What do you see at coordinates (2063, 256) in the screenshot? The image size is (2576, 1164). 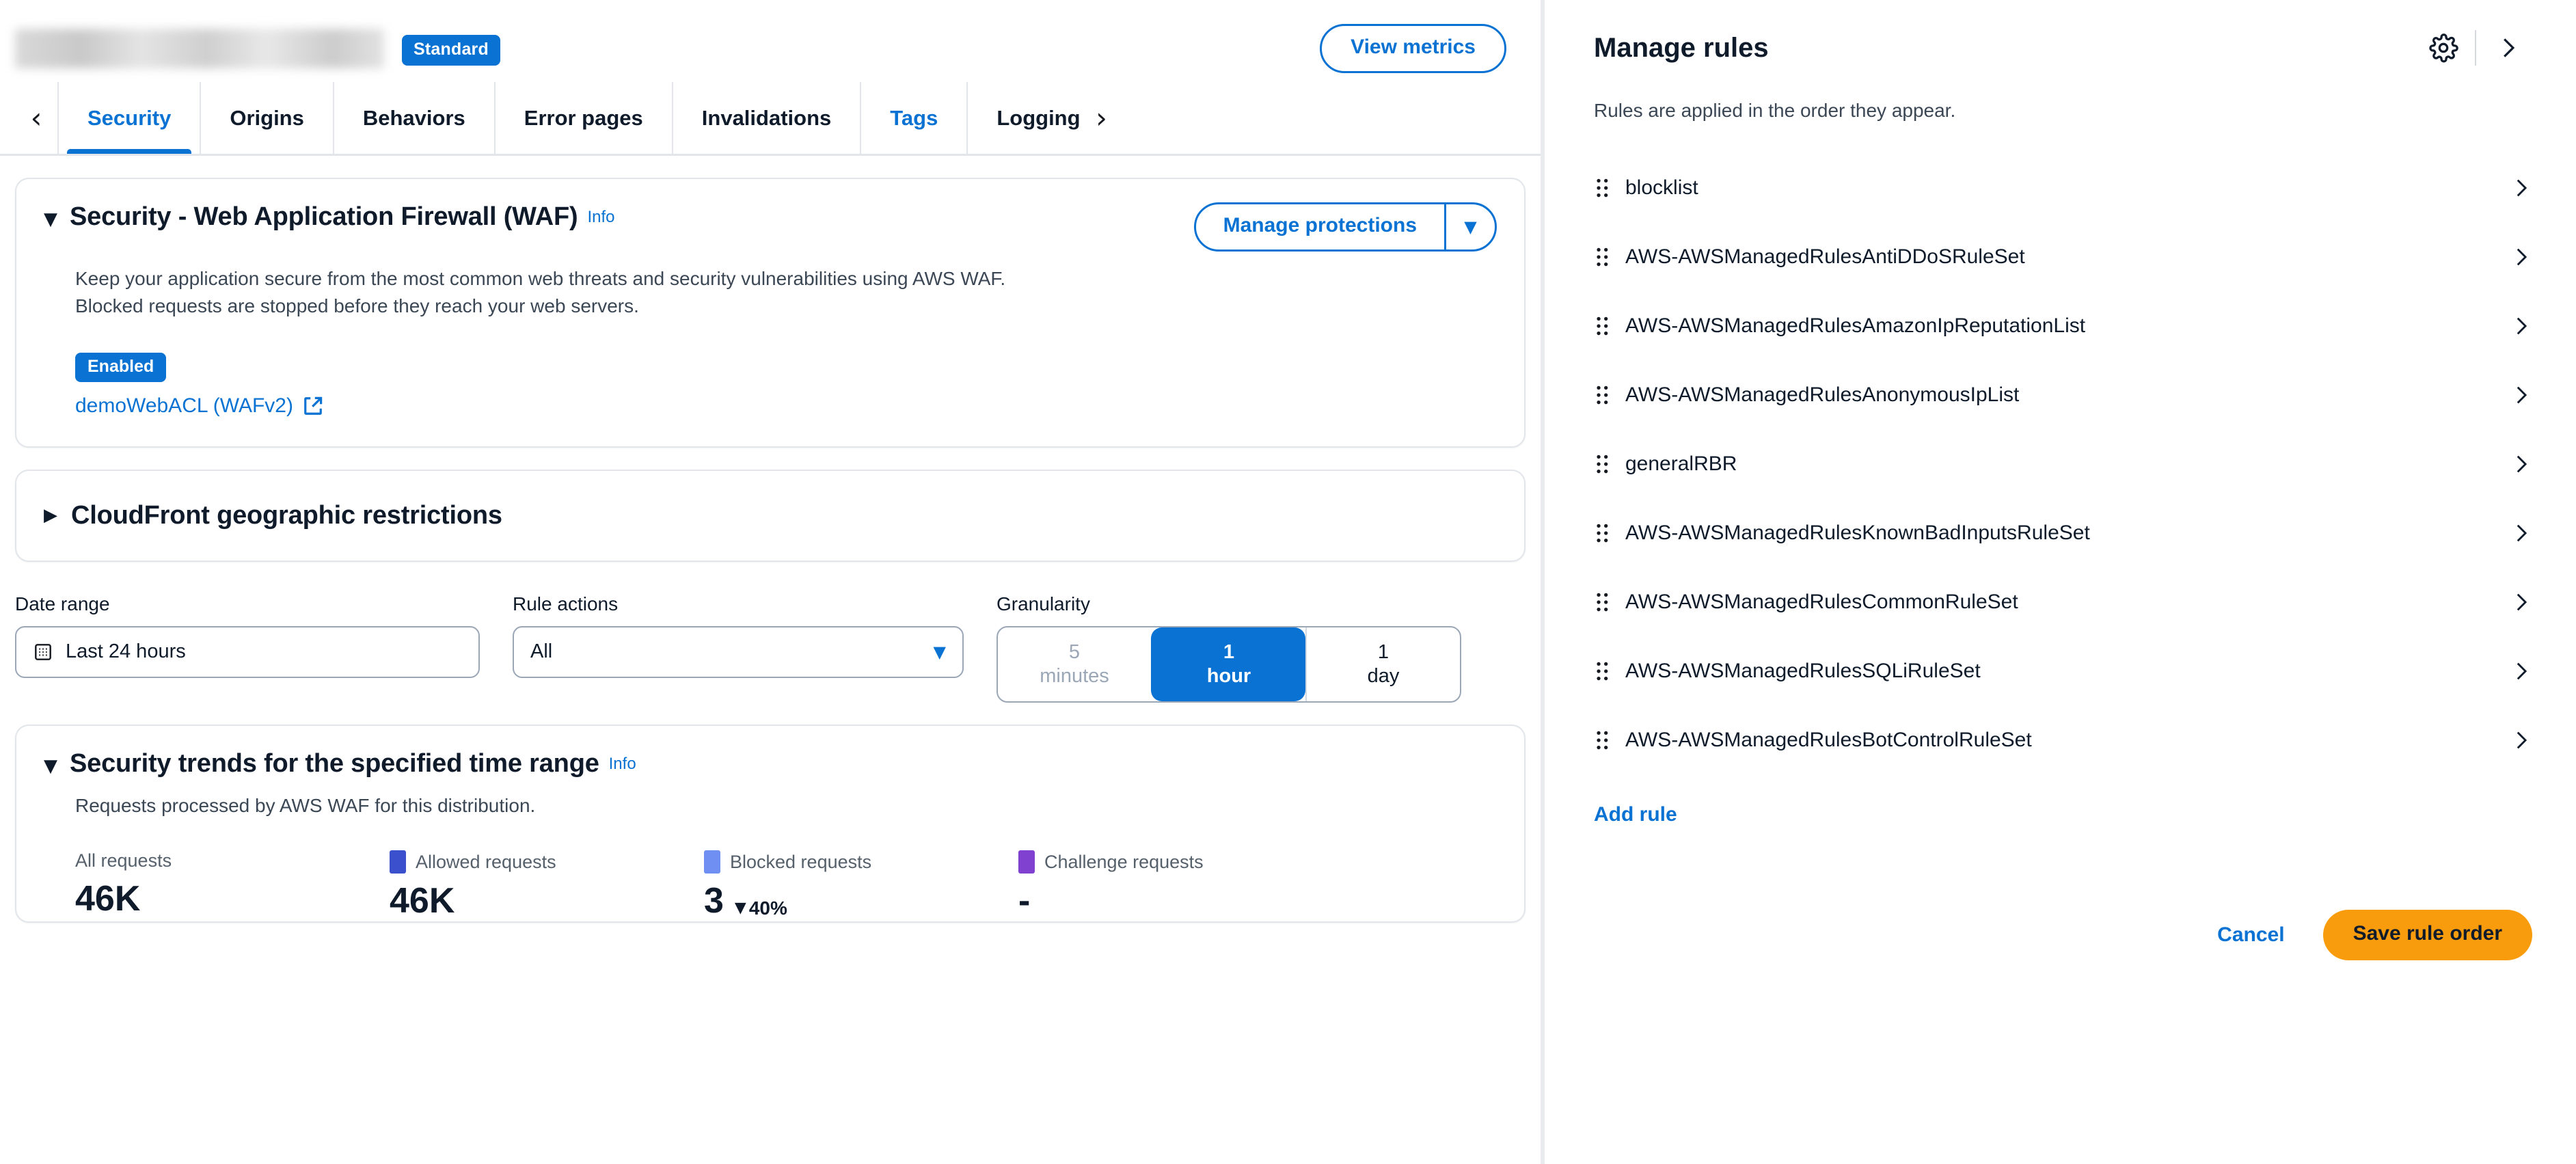 I see `rule-row: AWS-AWSManagedRulesAntiDDoSRuleSet` at bounding box center [2063, 256].